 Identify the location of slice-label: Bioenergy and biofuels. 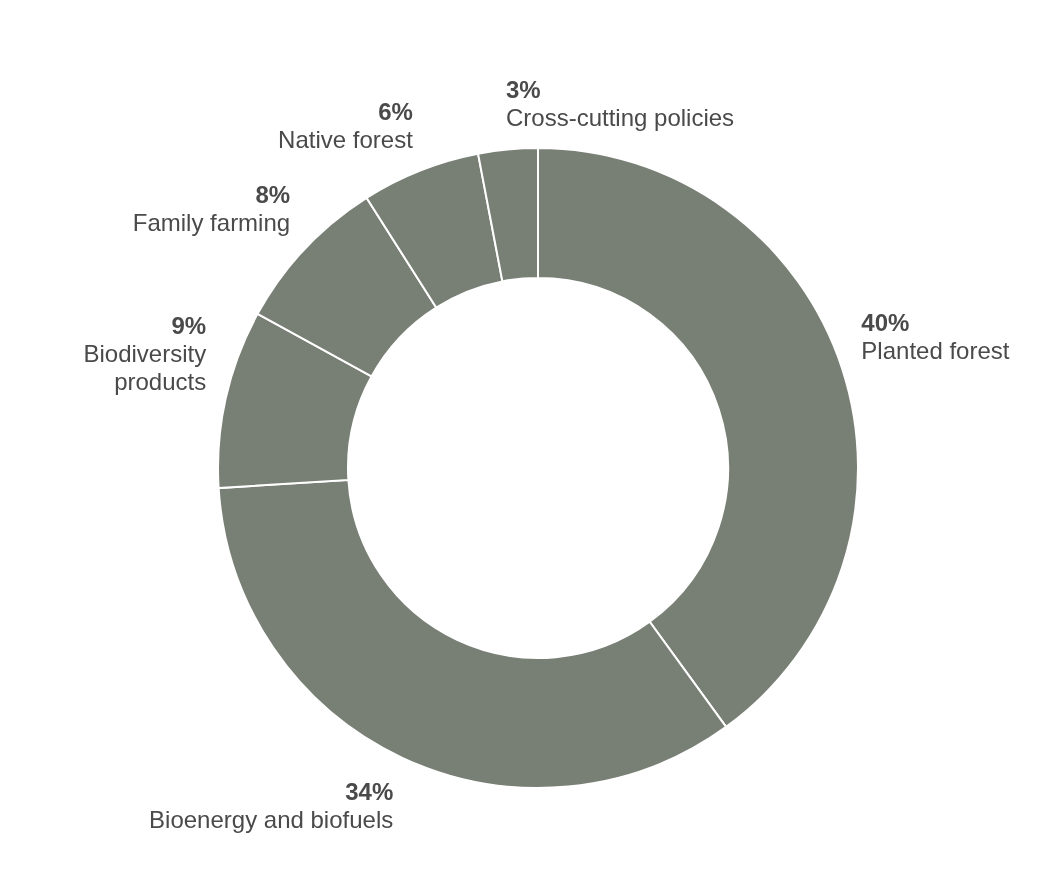
(271, 819).